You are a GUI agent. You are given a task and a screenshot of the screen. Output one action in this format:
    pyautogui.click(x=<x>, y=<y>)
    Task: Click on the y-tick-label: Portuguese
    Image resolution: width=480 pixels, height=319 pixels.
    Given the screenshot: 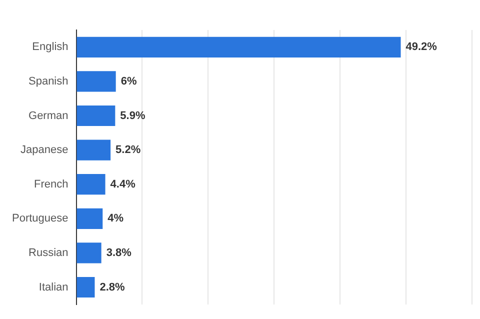 What is the action you would take?
    pyautogui.click(x=40, y=218)
    